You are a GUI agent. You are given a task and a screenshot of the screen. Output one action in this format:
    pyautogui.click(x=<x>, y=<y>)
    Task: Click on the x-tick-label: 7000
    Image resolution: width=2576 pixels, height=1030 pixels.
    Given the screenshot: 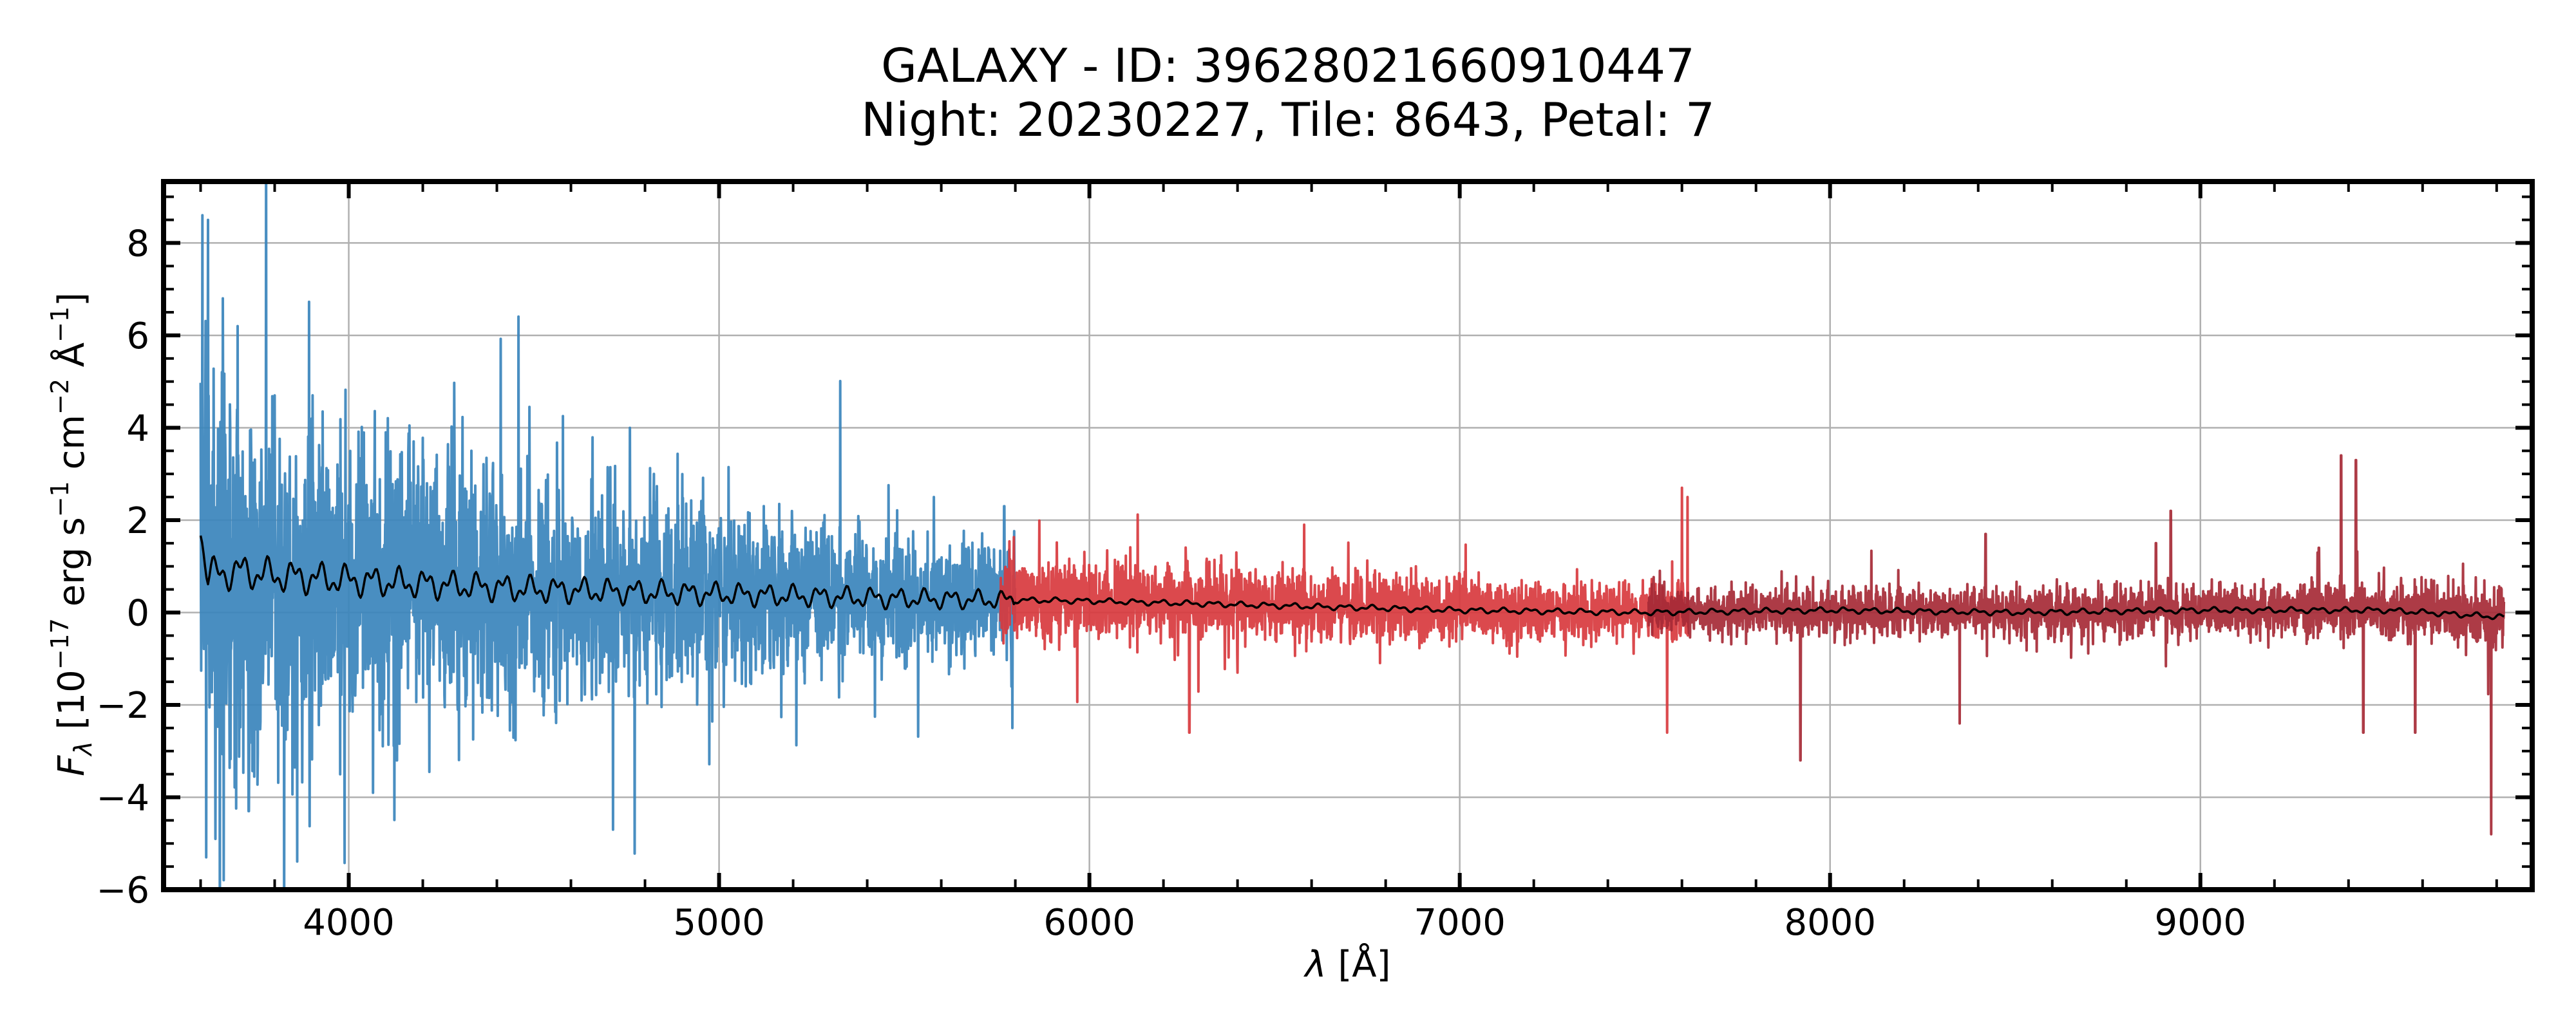 What is the action you would take?
    pyautogui.click(x=1460, y=923)
    